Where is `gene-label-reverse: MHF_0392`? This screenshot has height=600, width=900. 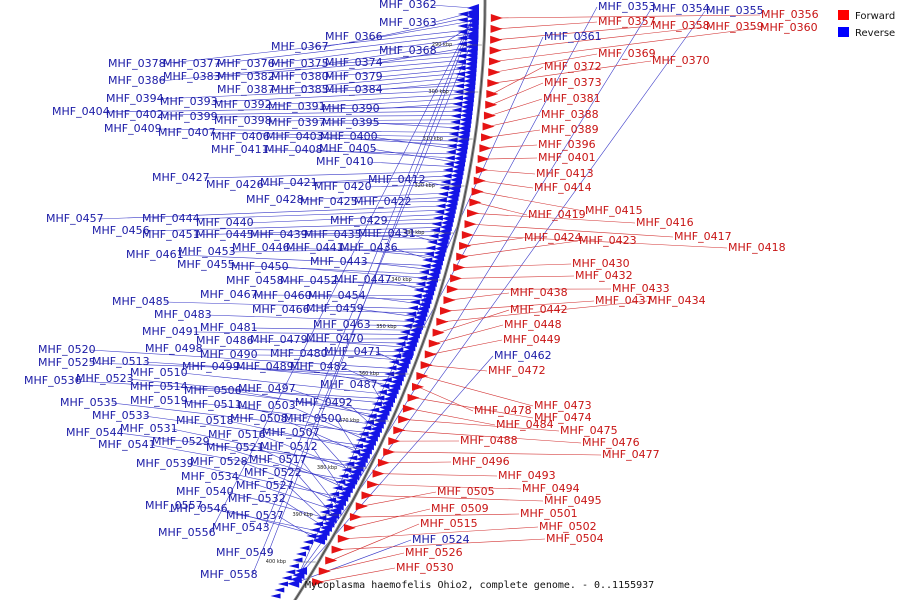 gene-label-reverse: MHF_0392 is located at coordinates (243, 104).